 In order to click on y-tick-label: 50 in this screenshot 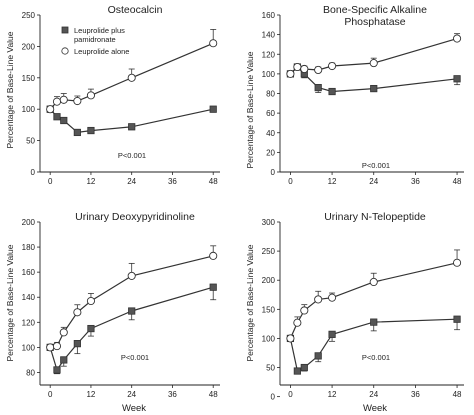, I will do `click(270, 368)`.